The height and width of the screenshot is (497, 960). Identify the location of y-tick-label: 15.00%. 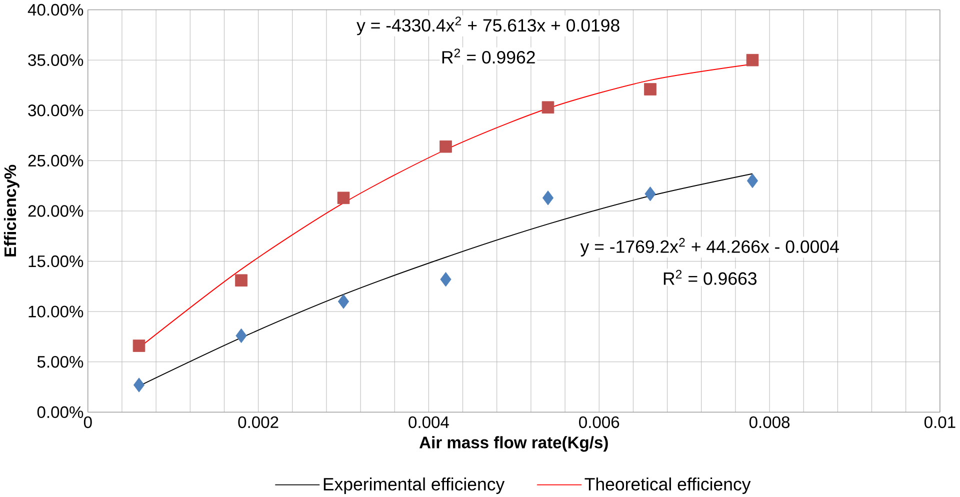
(56, 261).